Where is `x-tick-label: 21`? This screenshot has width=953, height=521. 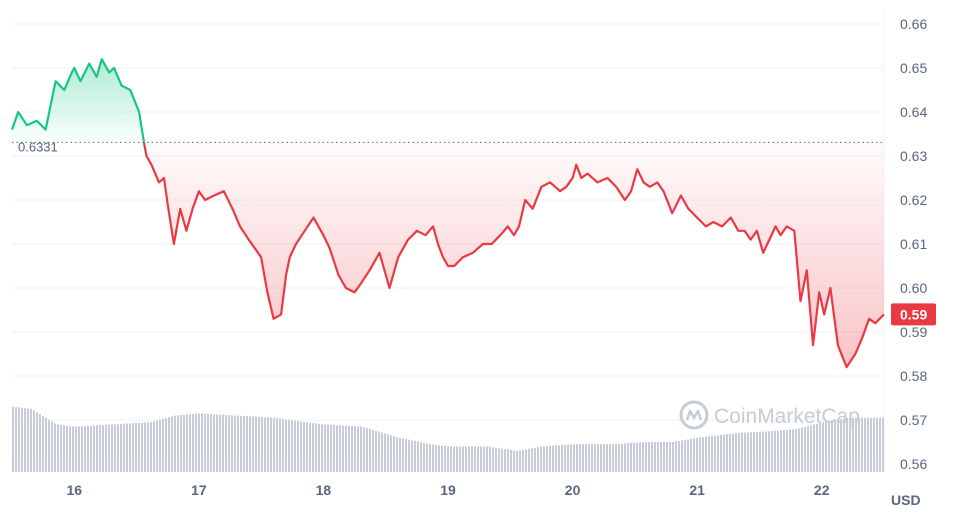 x-tick-label: 21 is located at coordinates (697, 490).